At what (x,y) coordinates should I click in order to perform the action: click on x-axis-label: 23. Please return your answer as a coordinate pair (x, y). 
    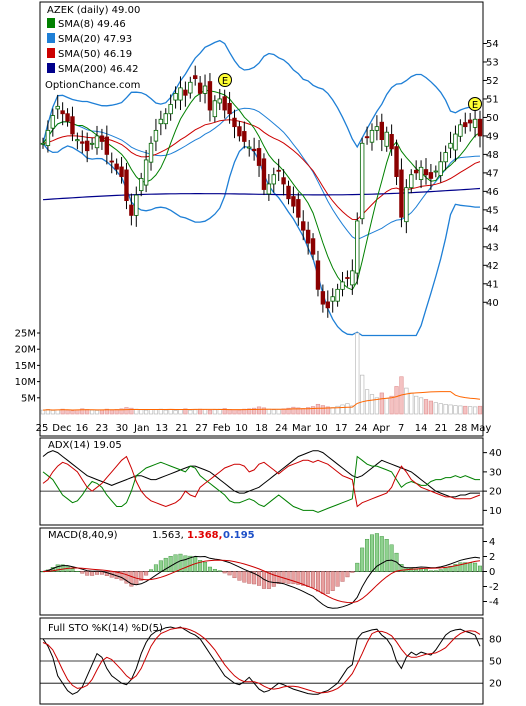
    Looking at the image, I should click on (101, 428).